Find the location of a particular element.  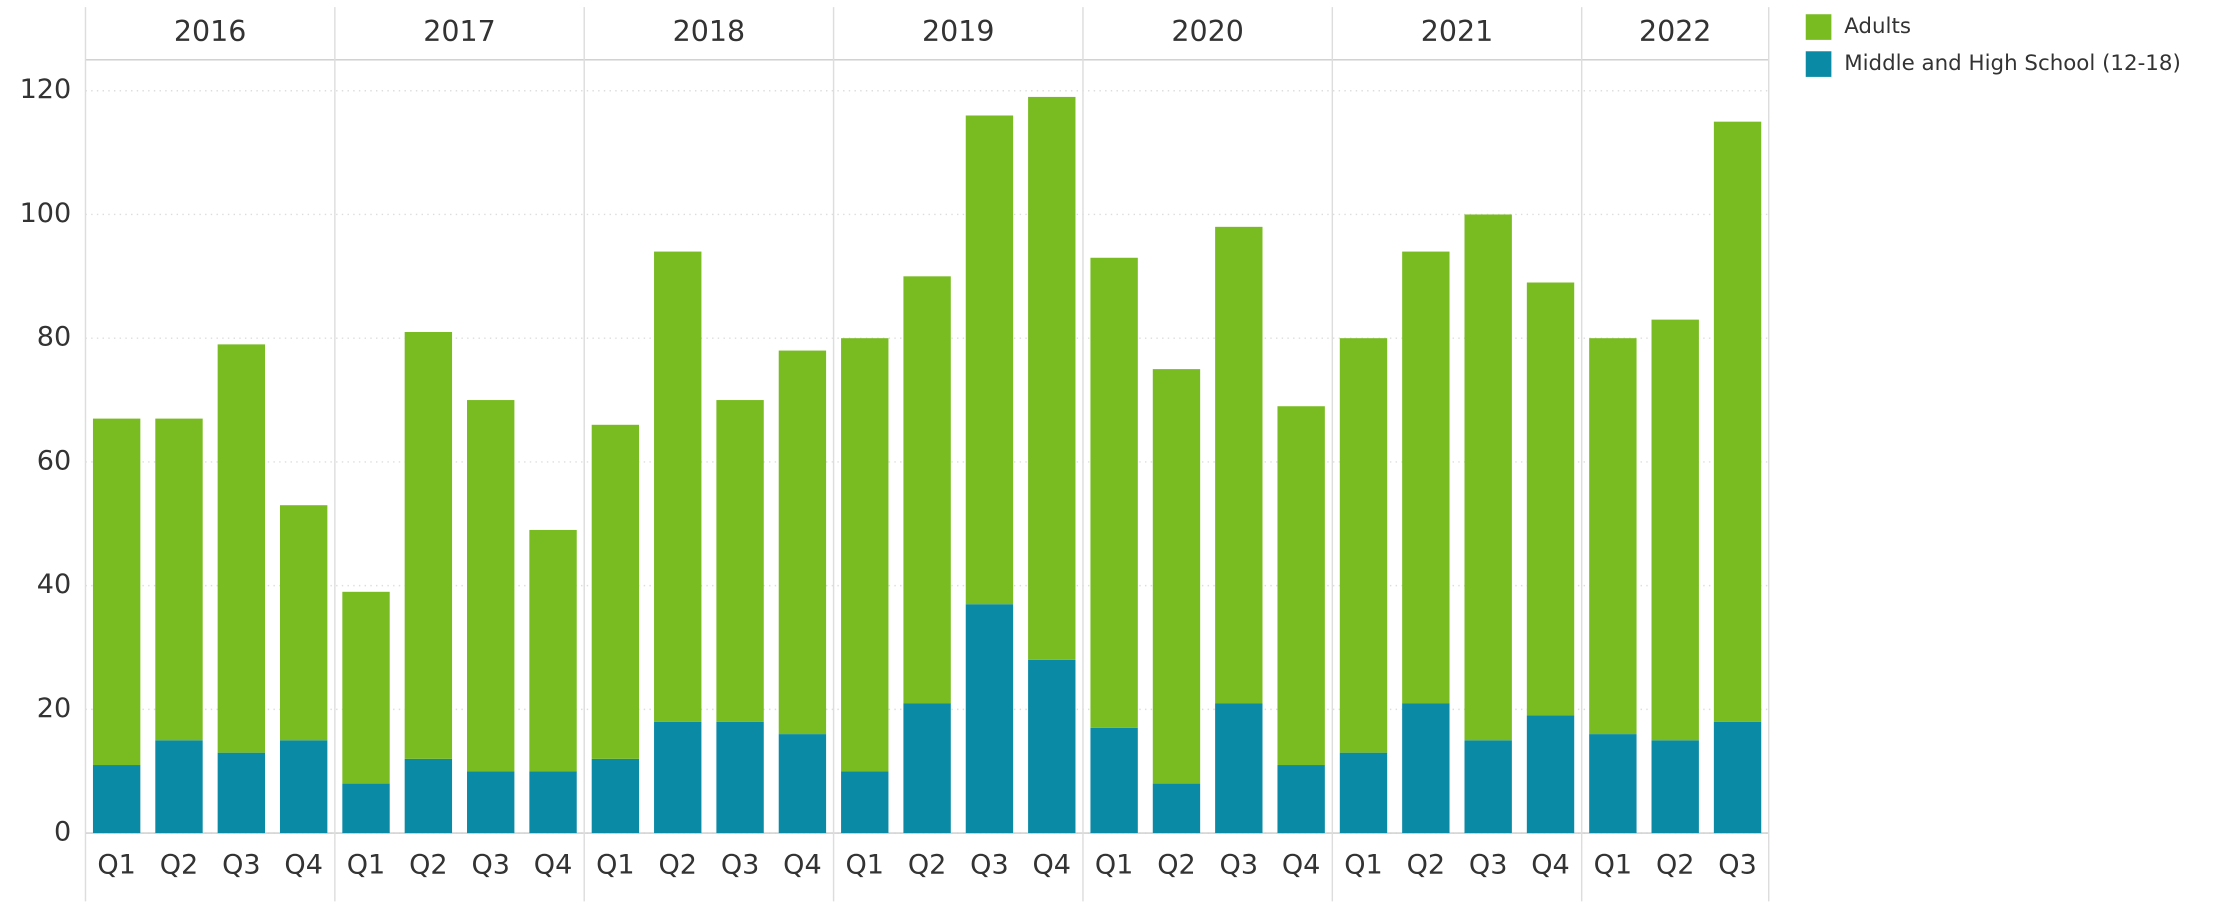

y-tick-label: 20 is located at coordinates (54, 708).